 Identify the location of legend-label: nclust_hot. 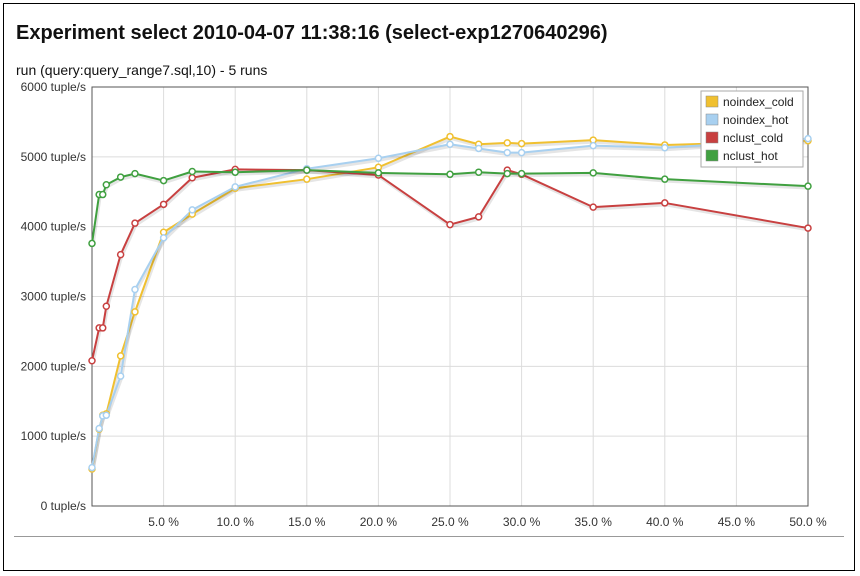
(750, 156).